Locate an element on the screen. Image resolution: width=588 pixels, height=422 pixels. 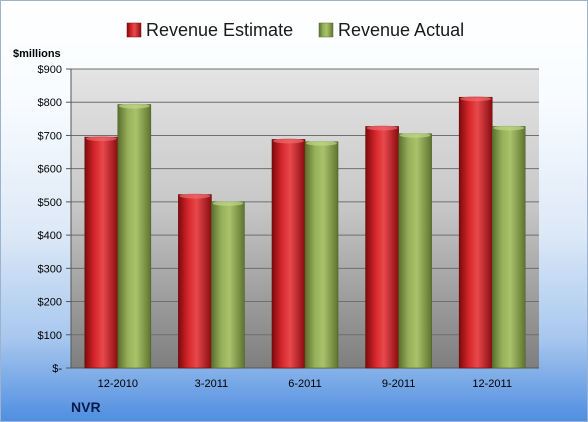
x-tick-label: 12-2010 is located at coordinates (118, 384).